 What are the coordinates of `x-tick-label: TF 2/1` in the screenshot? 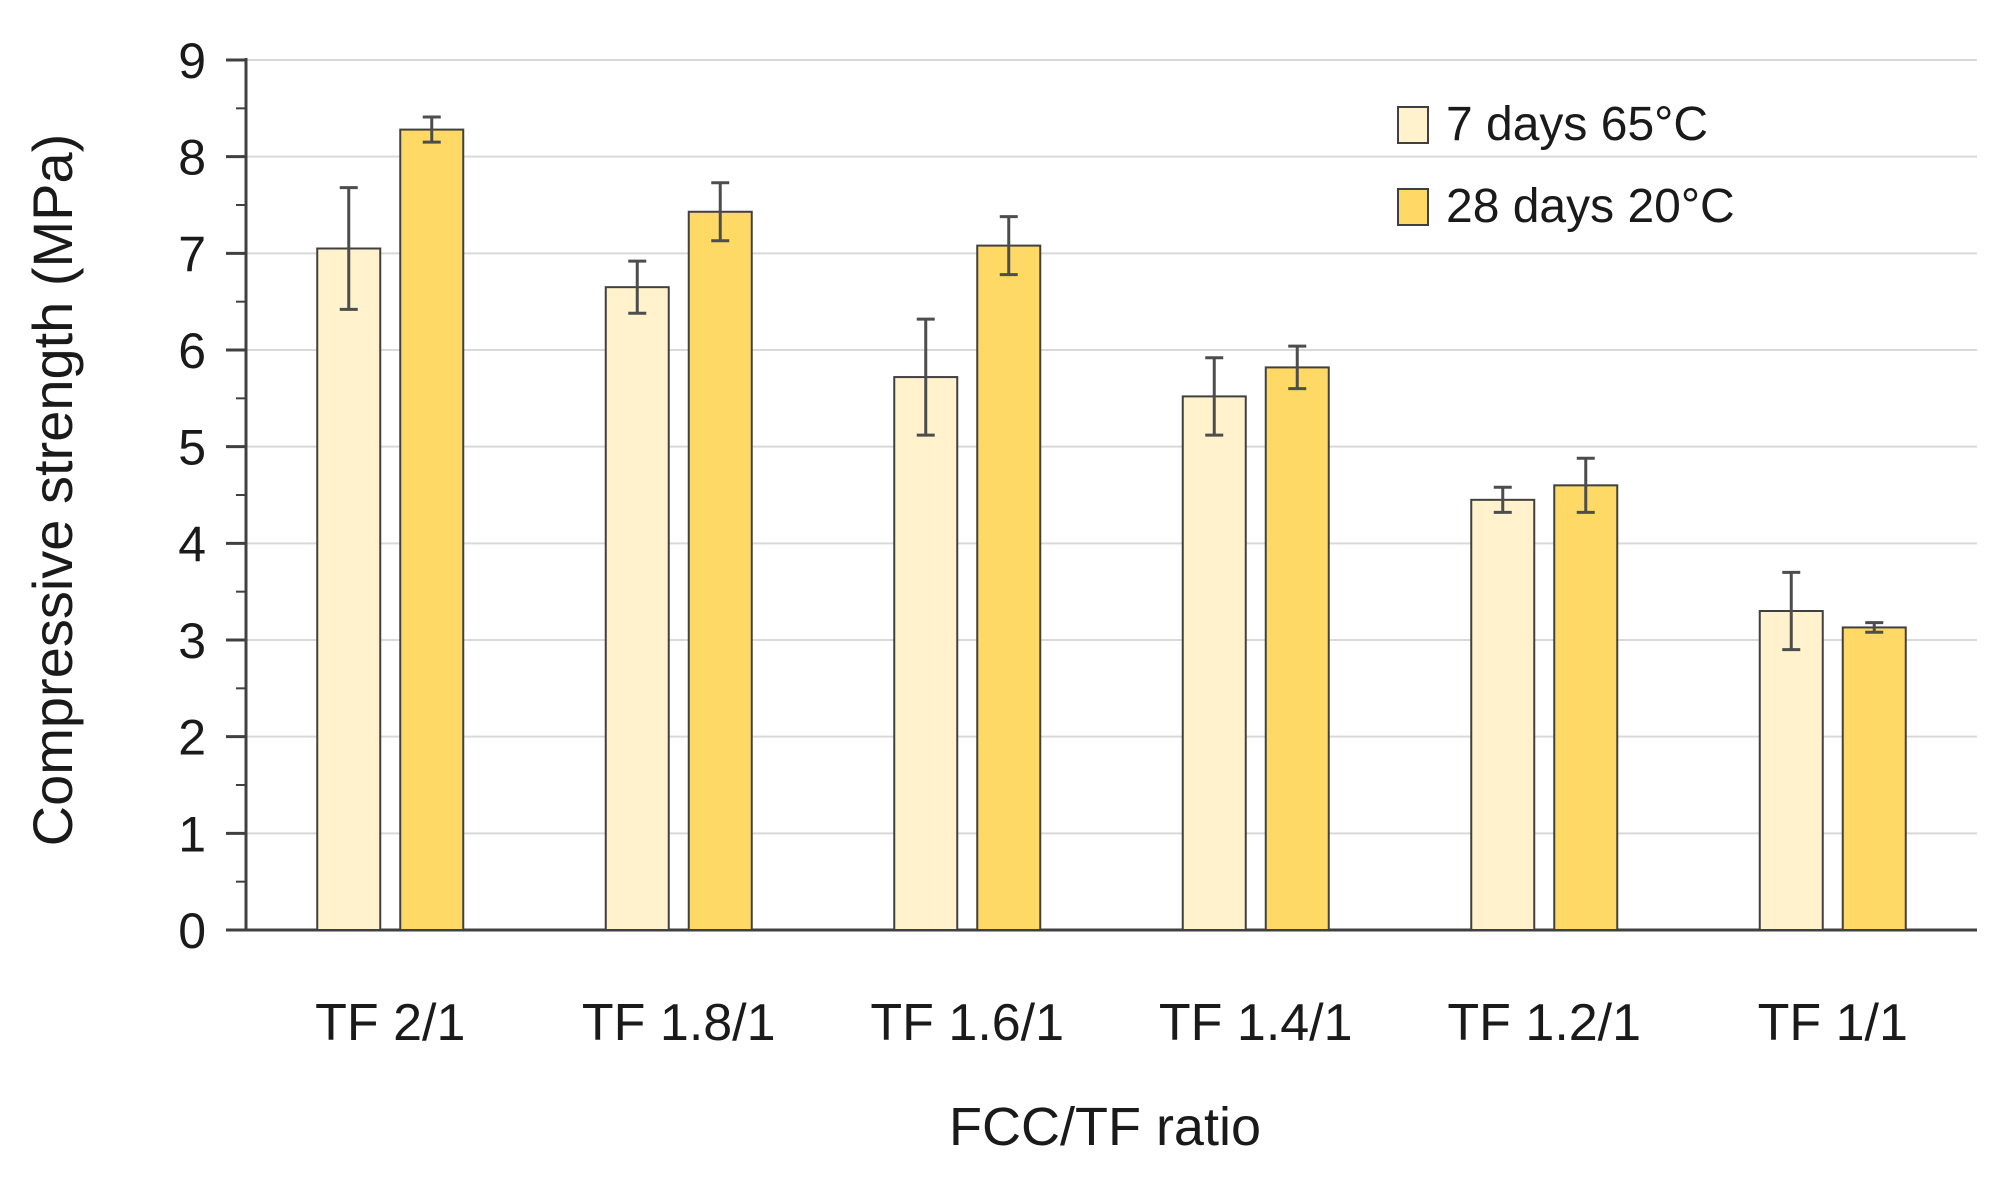 It's located at (390, 1023).